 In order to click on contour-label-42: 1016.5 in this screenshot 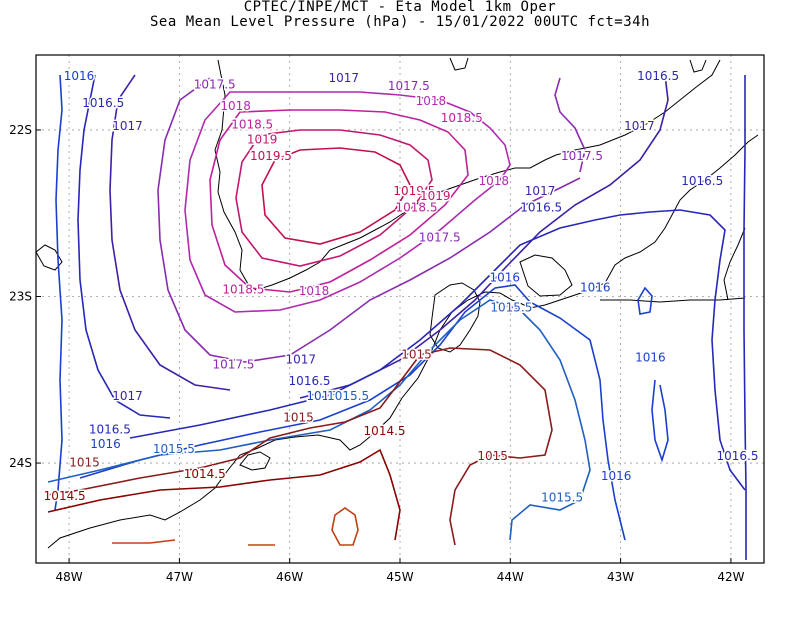, I will do `click(738, 456)`.